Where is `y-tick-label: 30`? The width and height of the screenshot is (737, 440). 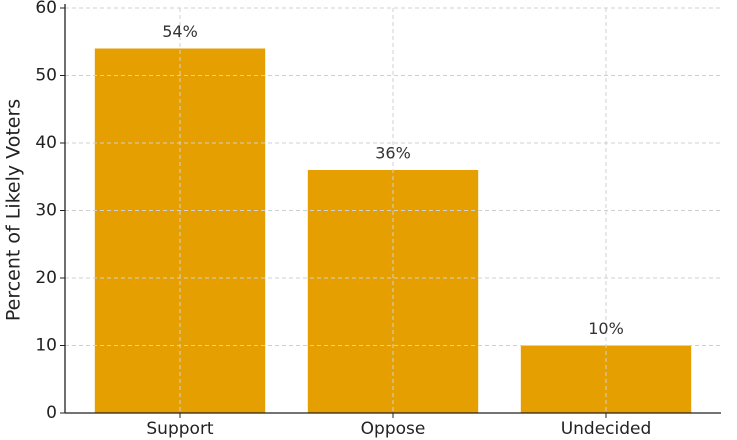
y-tick-label: 30 is located at coordinates (46, 211).